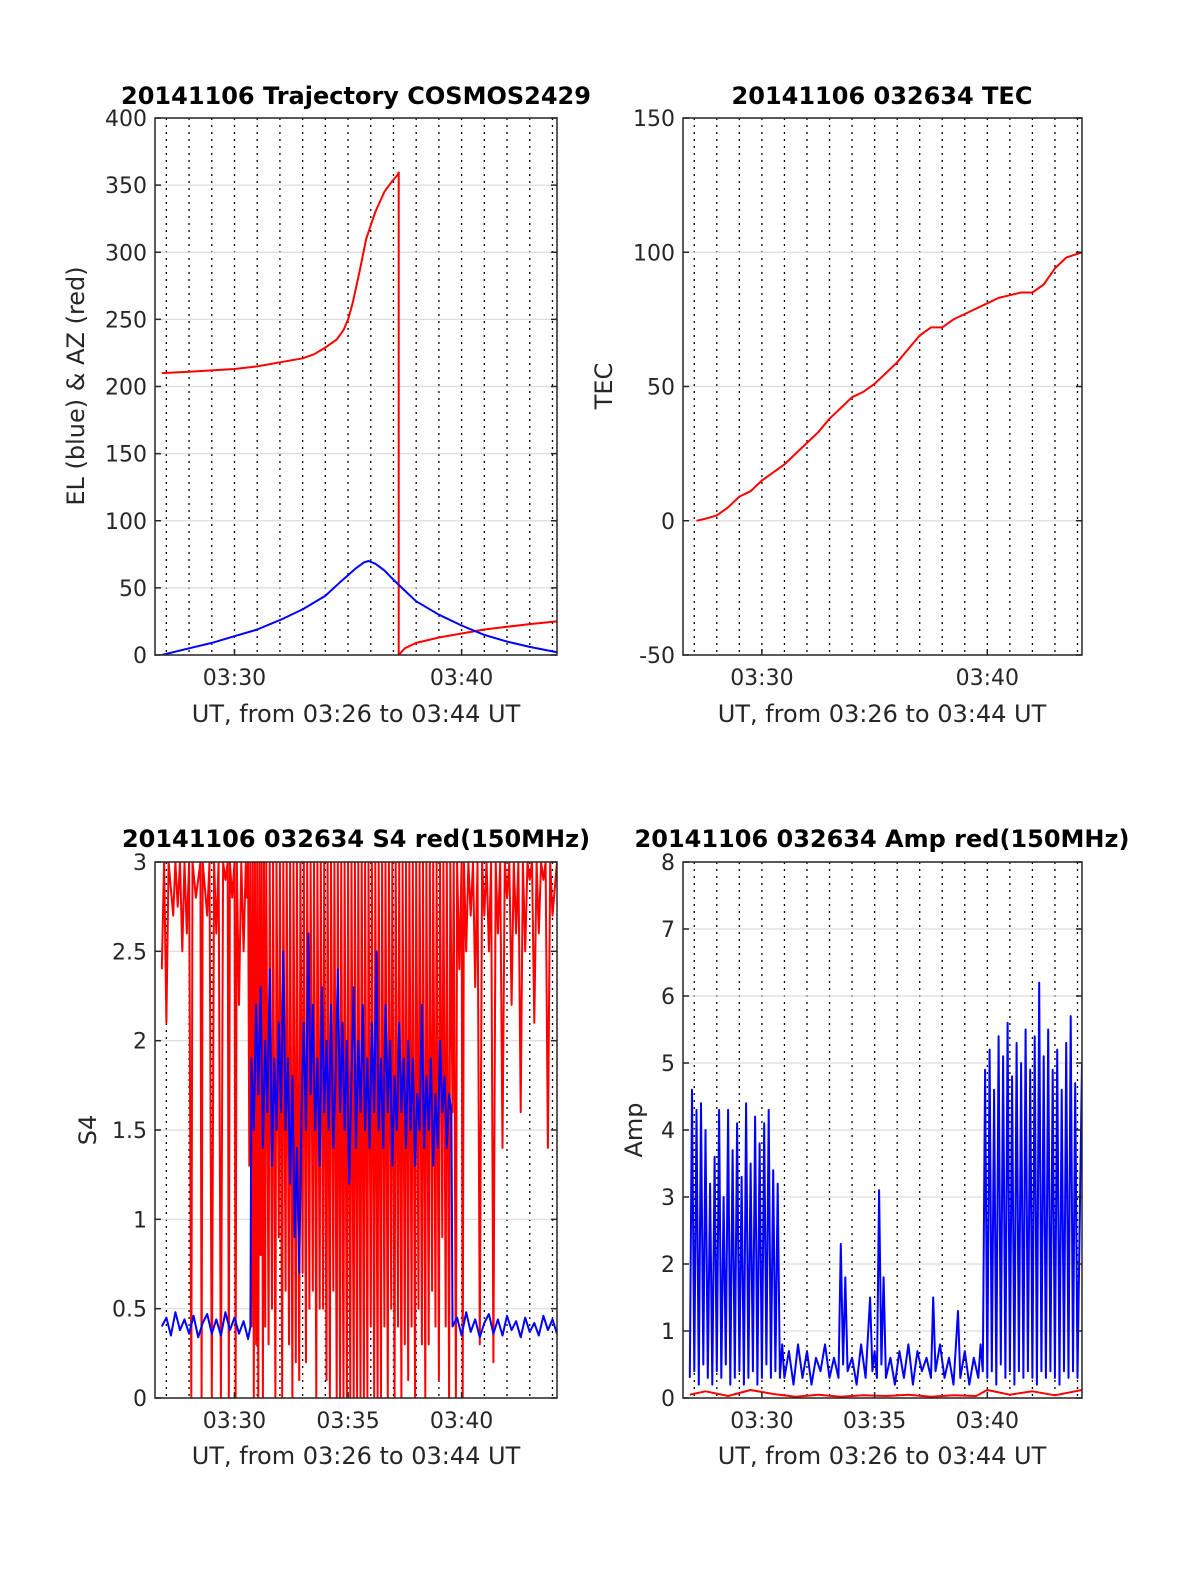 Image resolution: width=1200 pixels, height=1575 pixels. Describe the element at coordinates (126, 388) in the screenshot. I see `y-tick-label: 200` at that location.